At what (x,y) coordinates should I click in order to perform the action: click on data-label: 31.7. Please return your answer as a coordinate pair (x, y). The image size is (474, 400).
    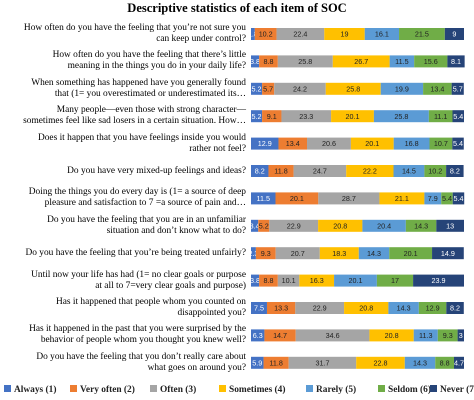
    Looking at the image, I should click on (322, 362).